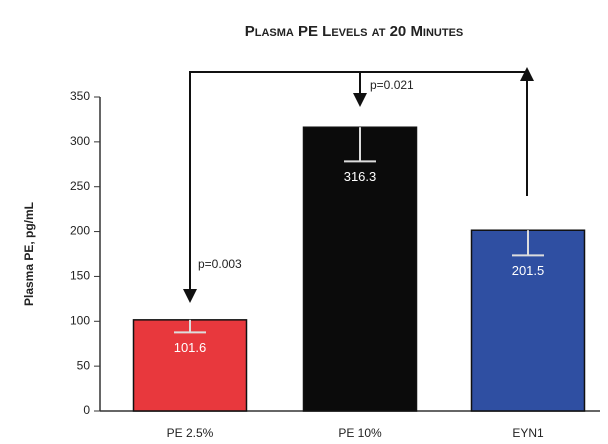  Describe the element at coordinates (528, 270) in the screenshot. I see `value-label: 201.5` at that location.